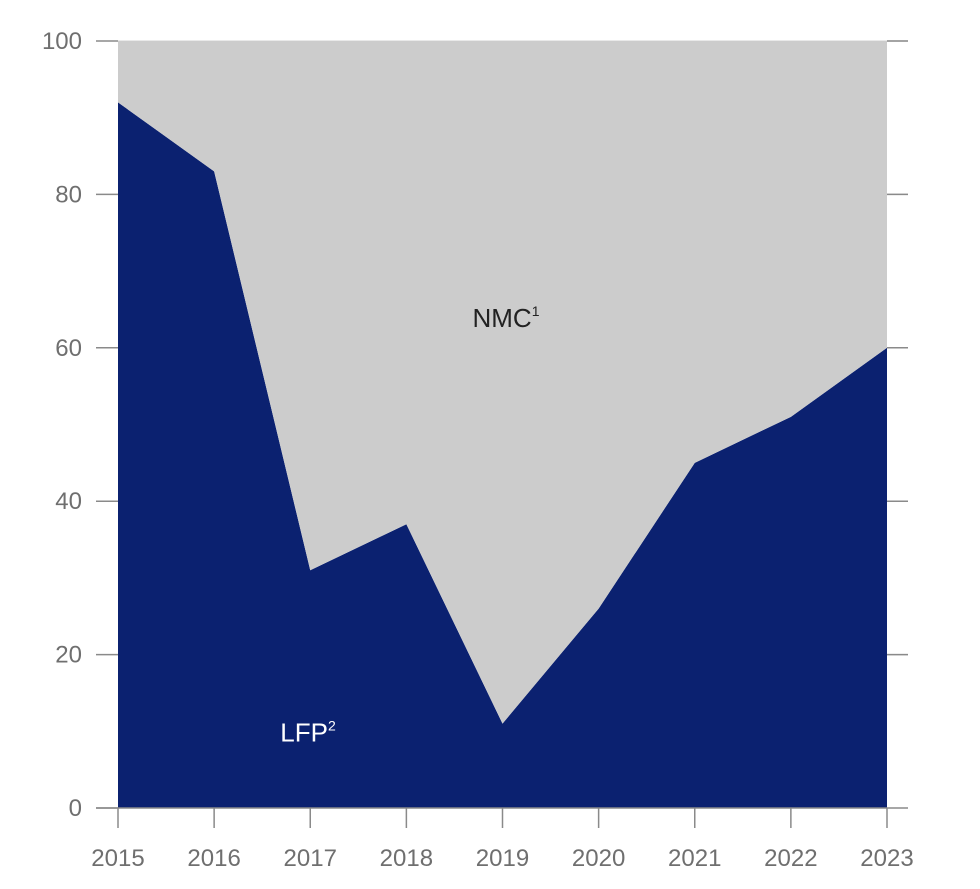  What do you see at coordinates (886, 858) in the screenshot?
I see `x-tick-label-2023: 2023` at bounding box center [886, 858].